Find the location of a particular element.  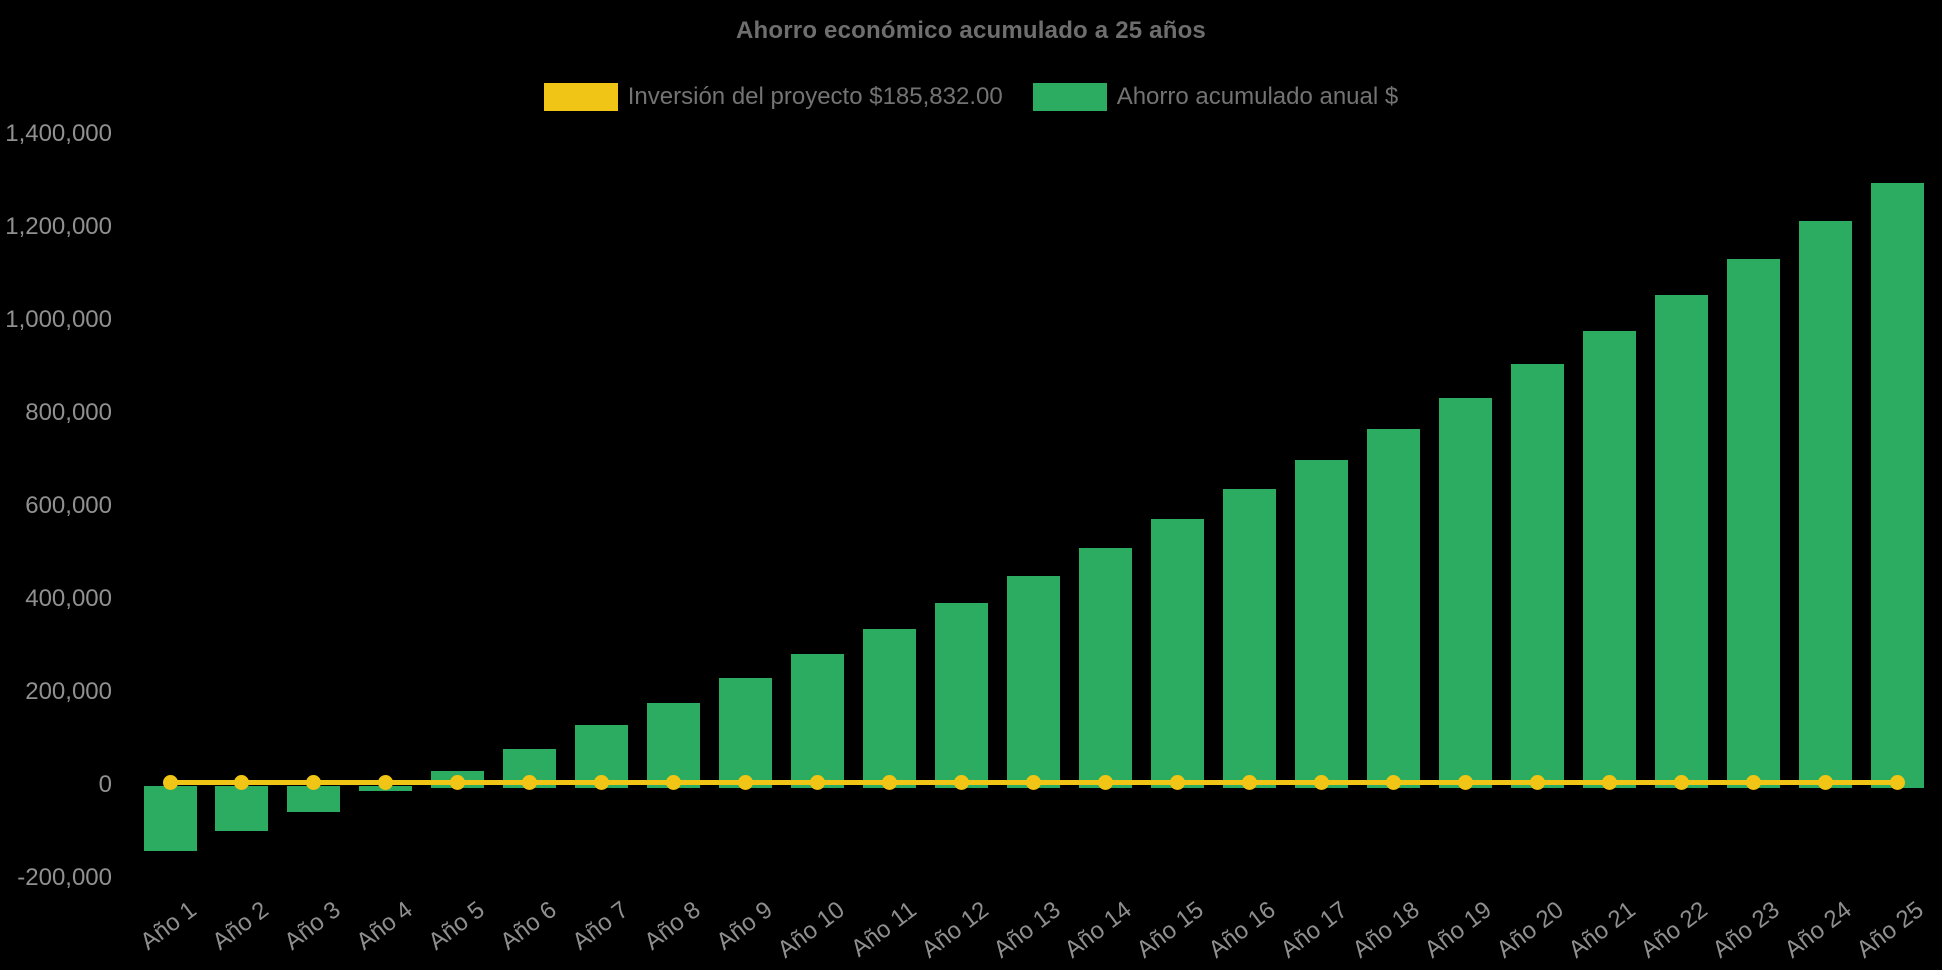

legend-label-investment: Inversión del proyecto $185,832.00 is located at coordinates (815, 96).